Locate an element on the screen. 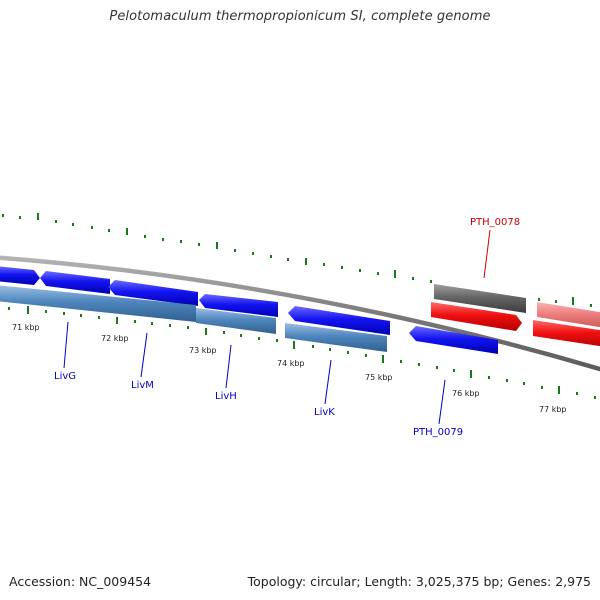 This screenshot has width=600, height=600. scale-label: 77 kbp is located at coordinates (553, 409).